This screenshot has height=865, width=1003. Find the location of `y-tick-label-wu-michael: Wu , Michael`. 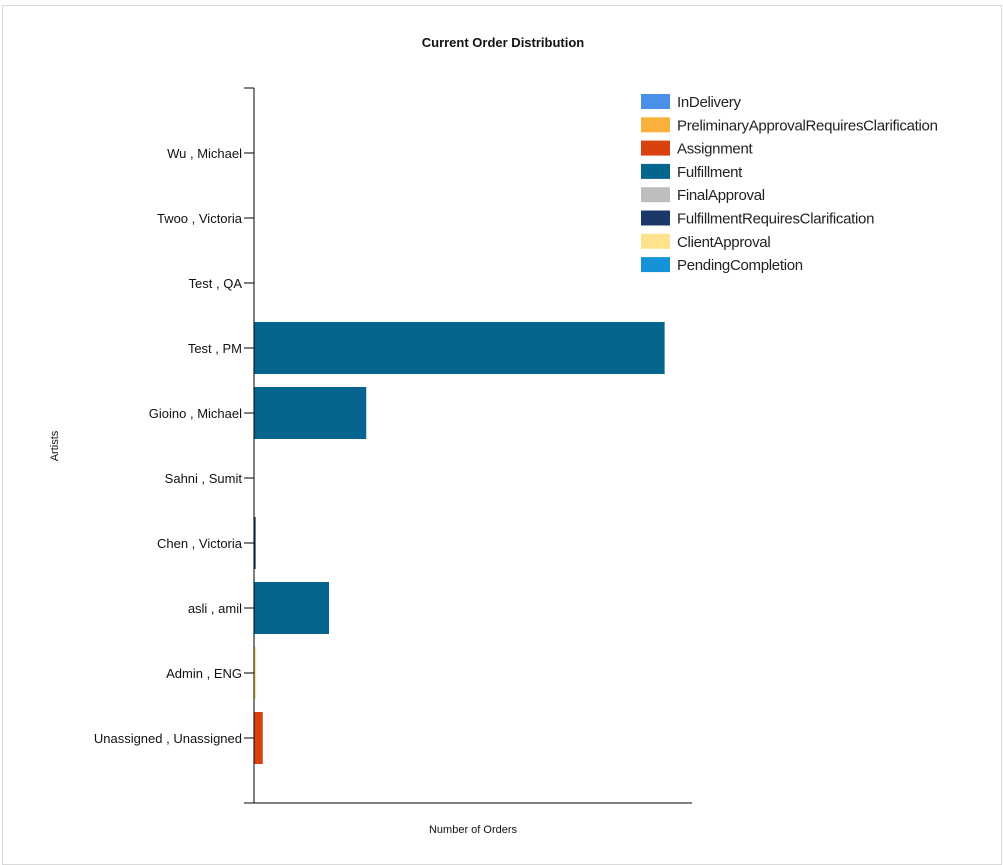

y-tick-label-wu-michael: Wu , Michael is located at coordinates (204, 153).